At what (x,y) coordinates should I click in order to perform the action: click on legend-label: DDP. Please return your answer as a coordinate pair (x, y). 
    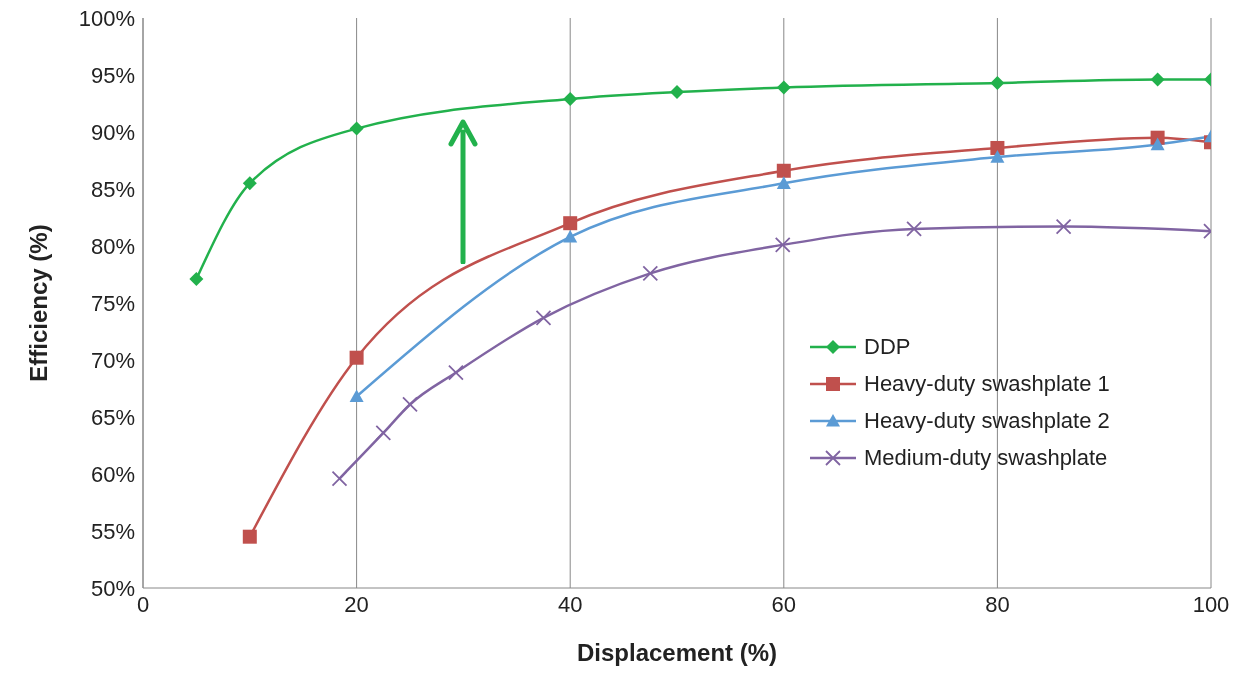
    Looking at the image, I should click on (887, 346).